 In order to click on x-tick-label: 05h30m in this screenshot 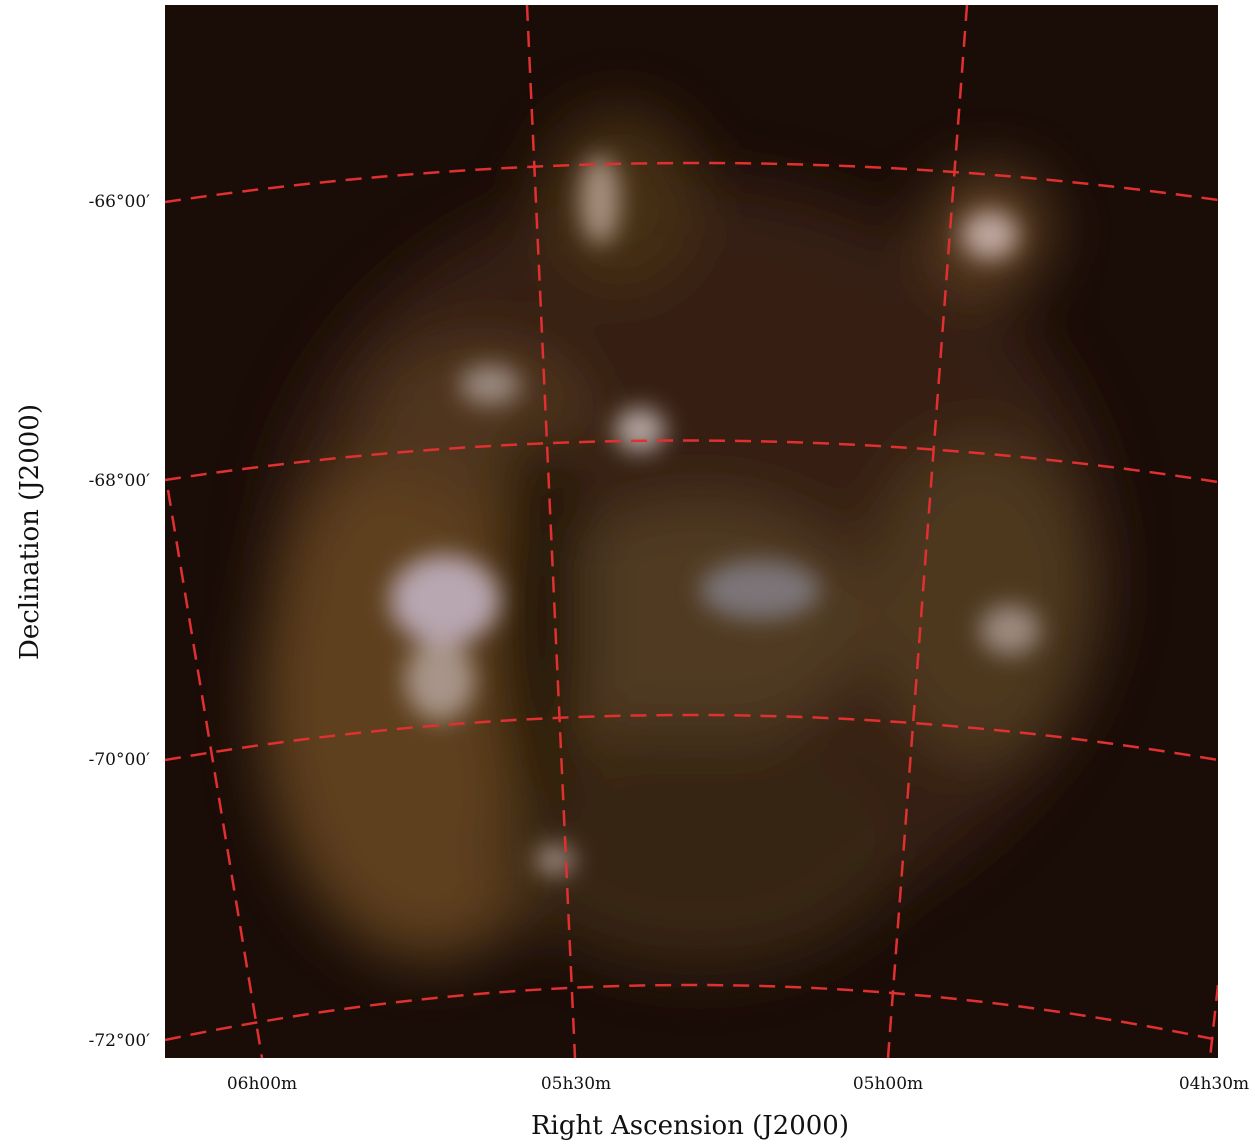, I will do `click(576, 1084)`.